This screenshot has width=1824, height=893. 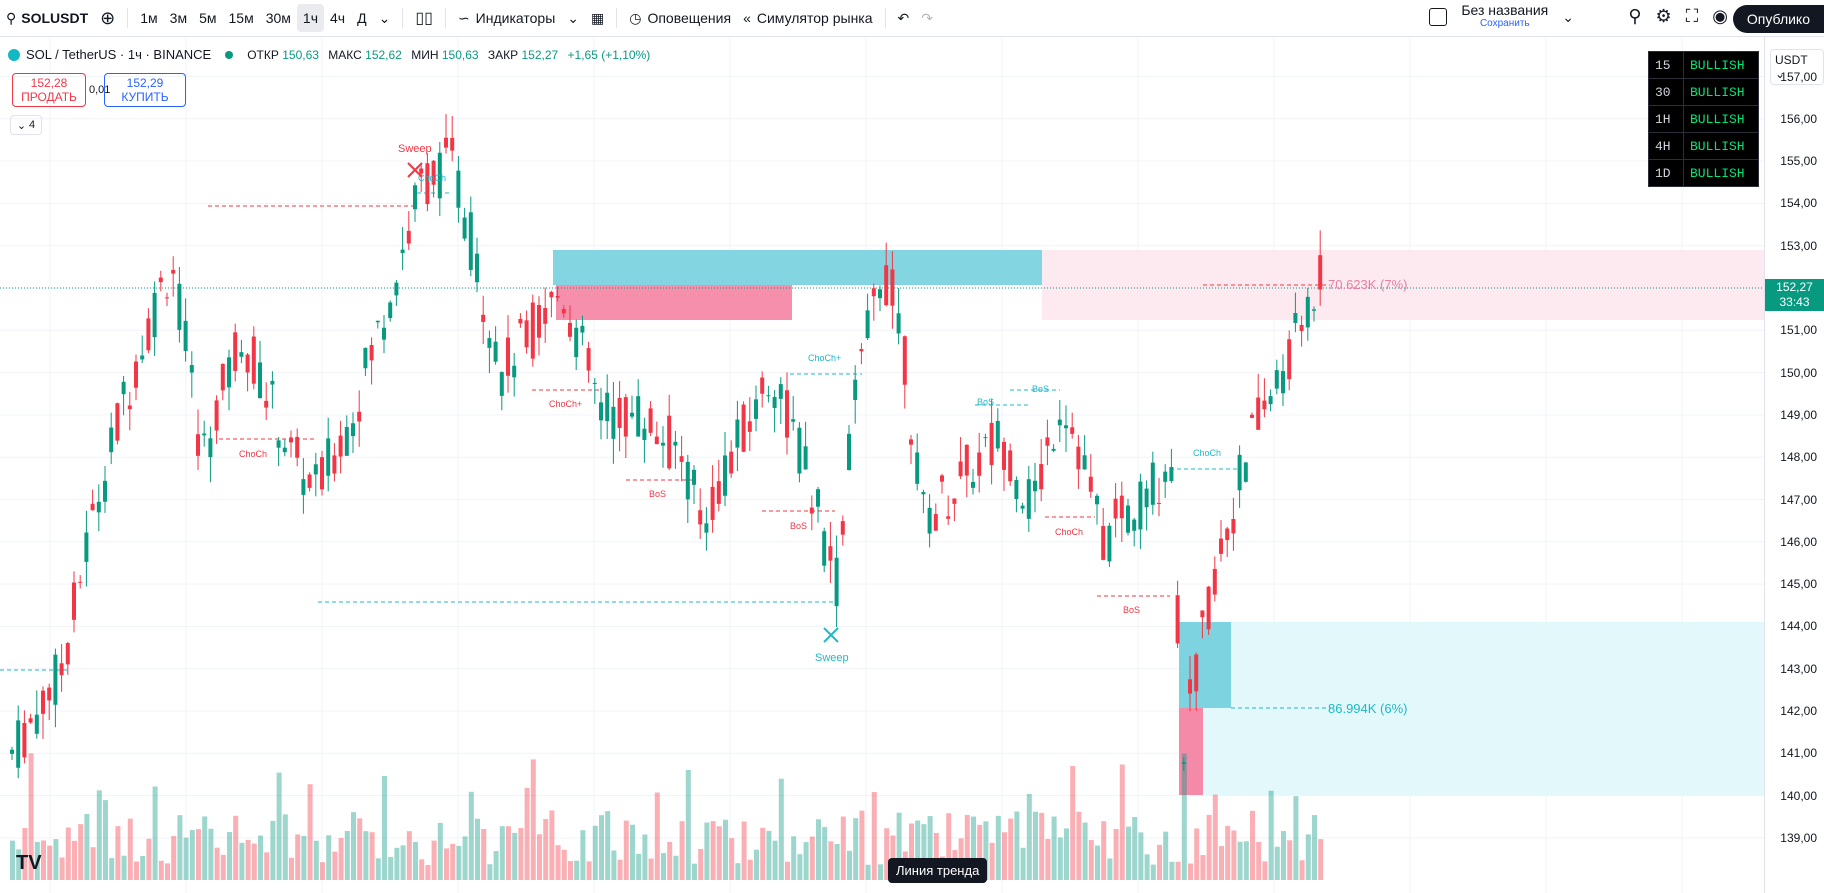 I want to click on interval-3m: 3м, so click(x=178, y=18).